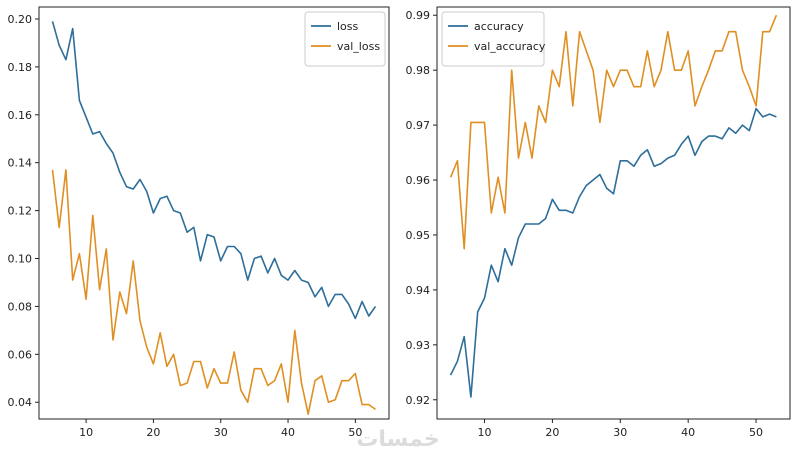 This screenshot has width=800, height=460. Describe the element at coordinates (418, 235) in the screenshot. I see `y-tick-label: 0.95` at that location.